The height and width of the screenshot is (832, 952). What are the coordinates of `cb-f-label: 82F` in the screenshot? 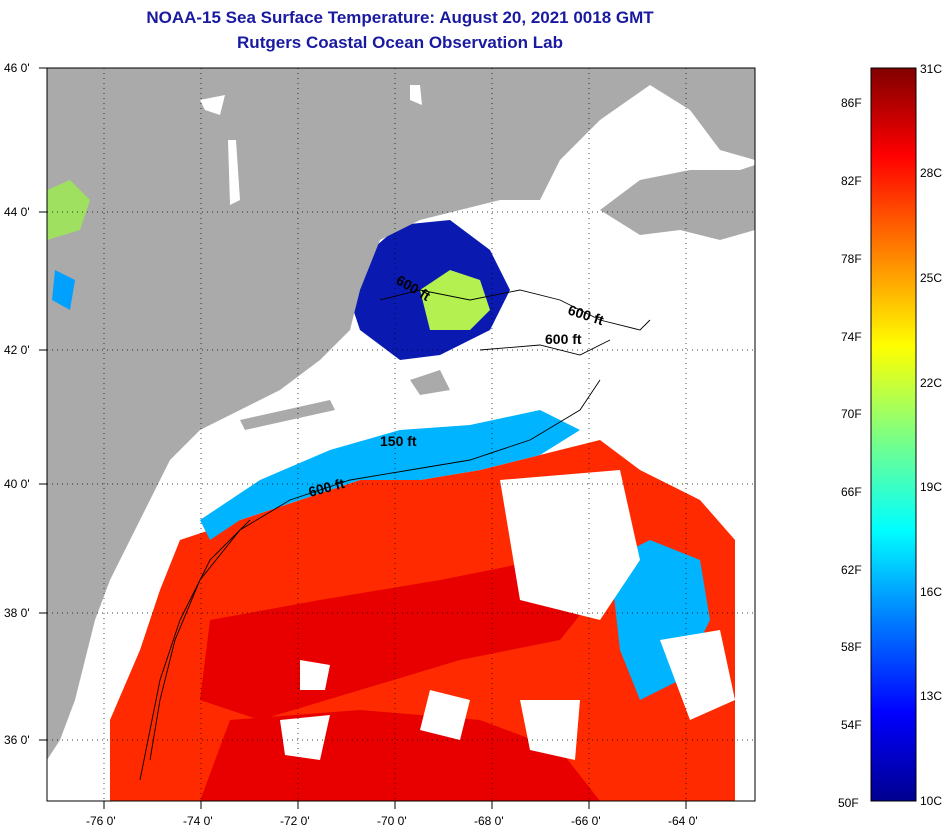 It's located at (851, 181).